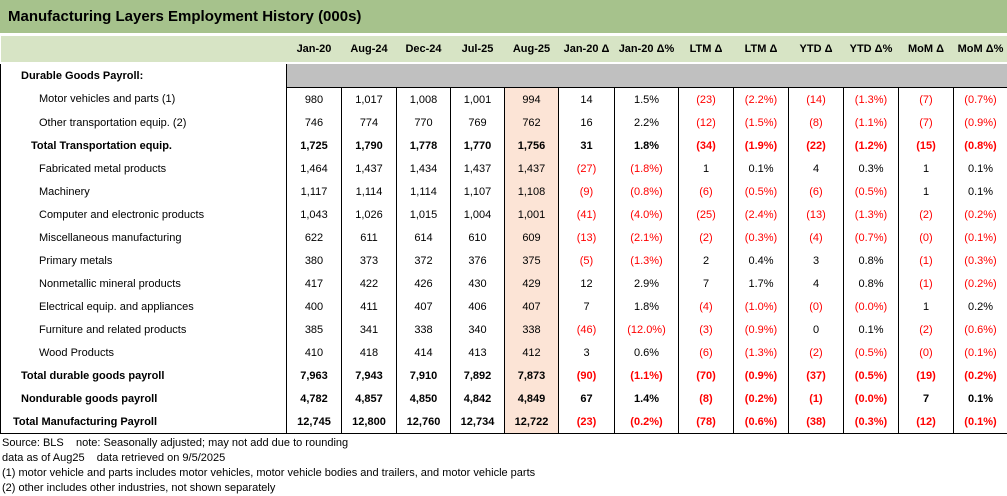  Describe the element at coordinates (478, 283) in the screenshot. I see `cell: 430` at that location.